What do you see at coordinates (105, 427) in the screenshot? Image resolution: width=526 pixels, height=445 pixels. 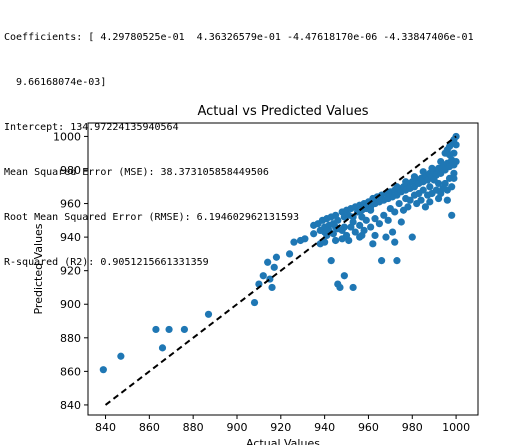 I see `x-tick-label: 840` at bounding box center [105, 427].